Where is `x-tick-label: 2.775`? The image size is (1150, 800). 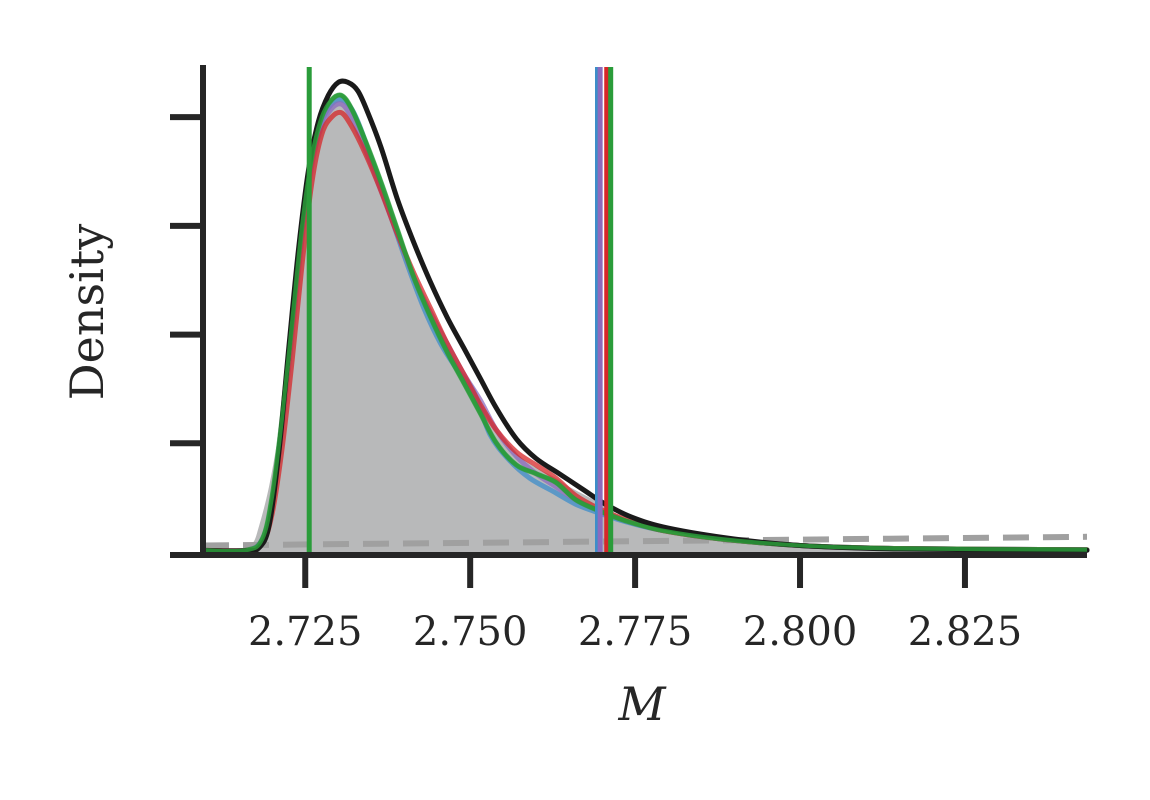
x-tick-label: 2.775 is located at coordinates (635, 632).